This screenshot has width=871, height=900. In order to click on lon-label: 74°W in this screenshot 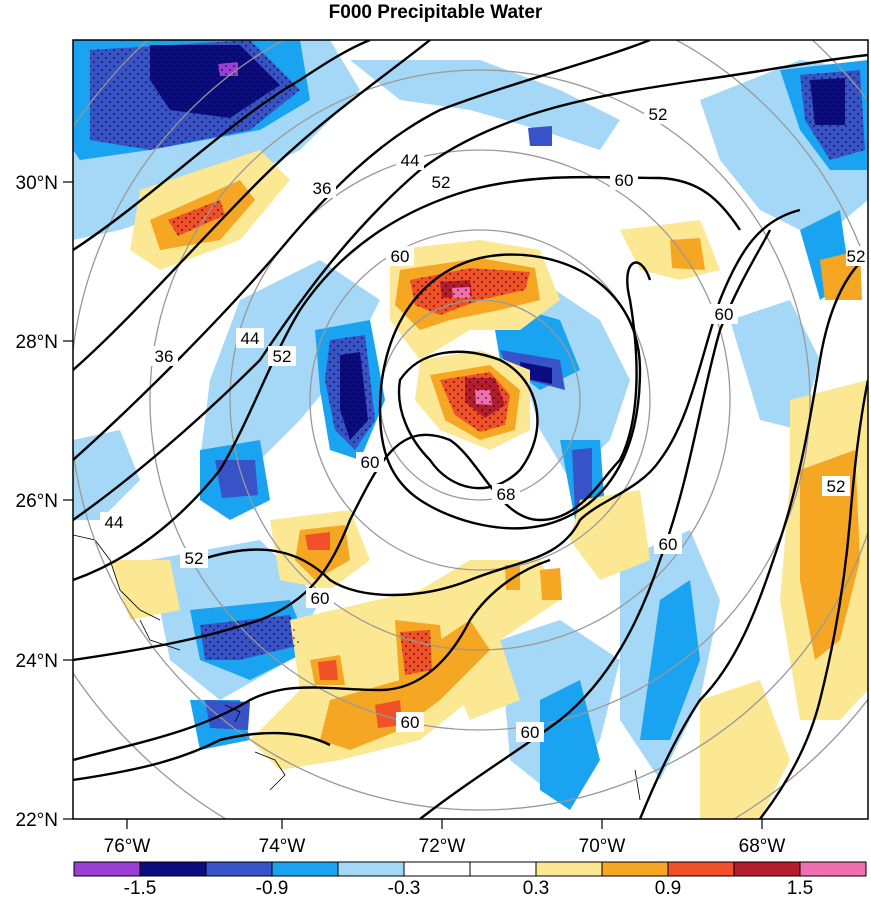, I will do `click(282, 846)`.